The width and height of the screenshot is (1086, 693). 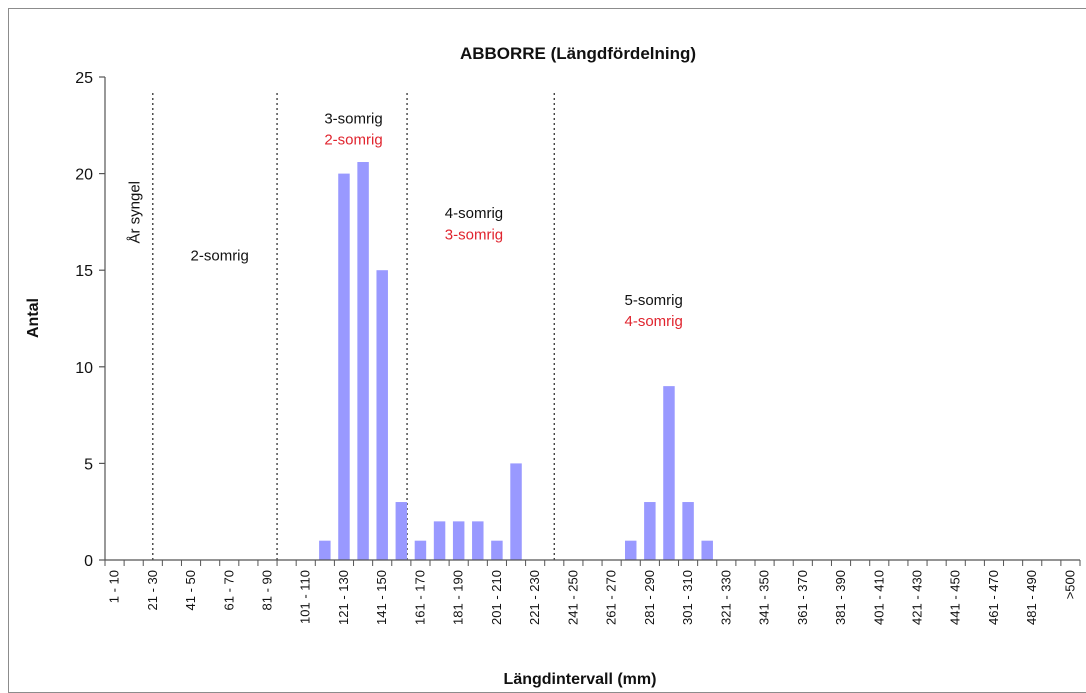 I want to click on x-tick-label: 481 - 490, so click(x=1031, y=597).